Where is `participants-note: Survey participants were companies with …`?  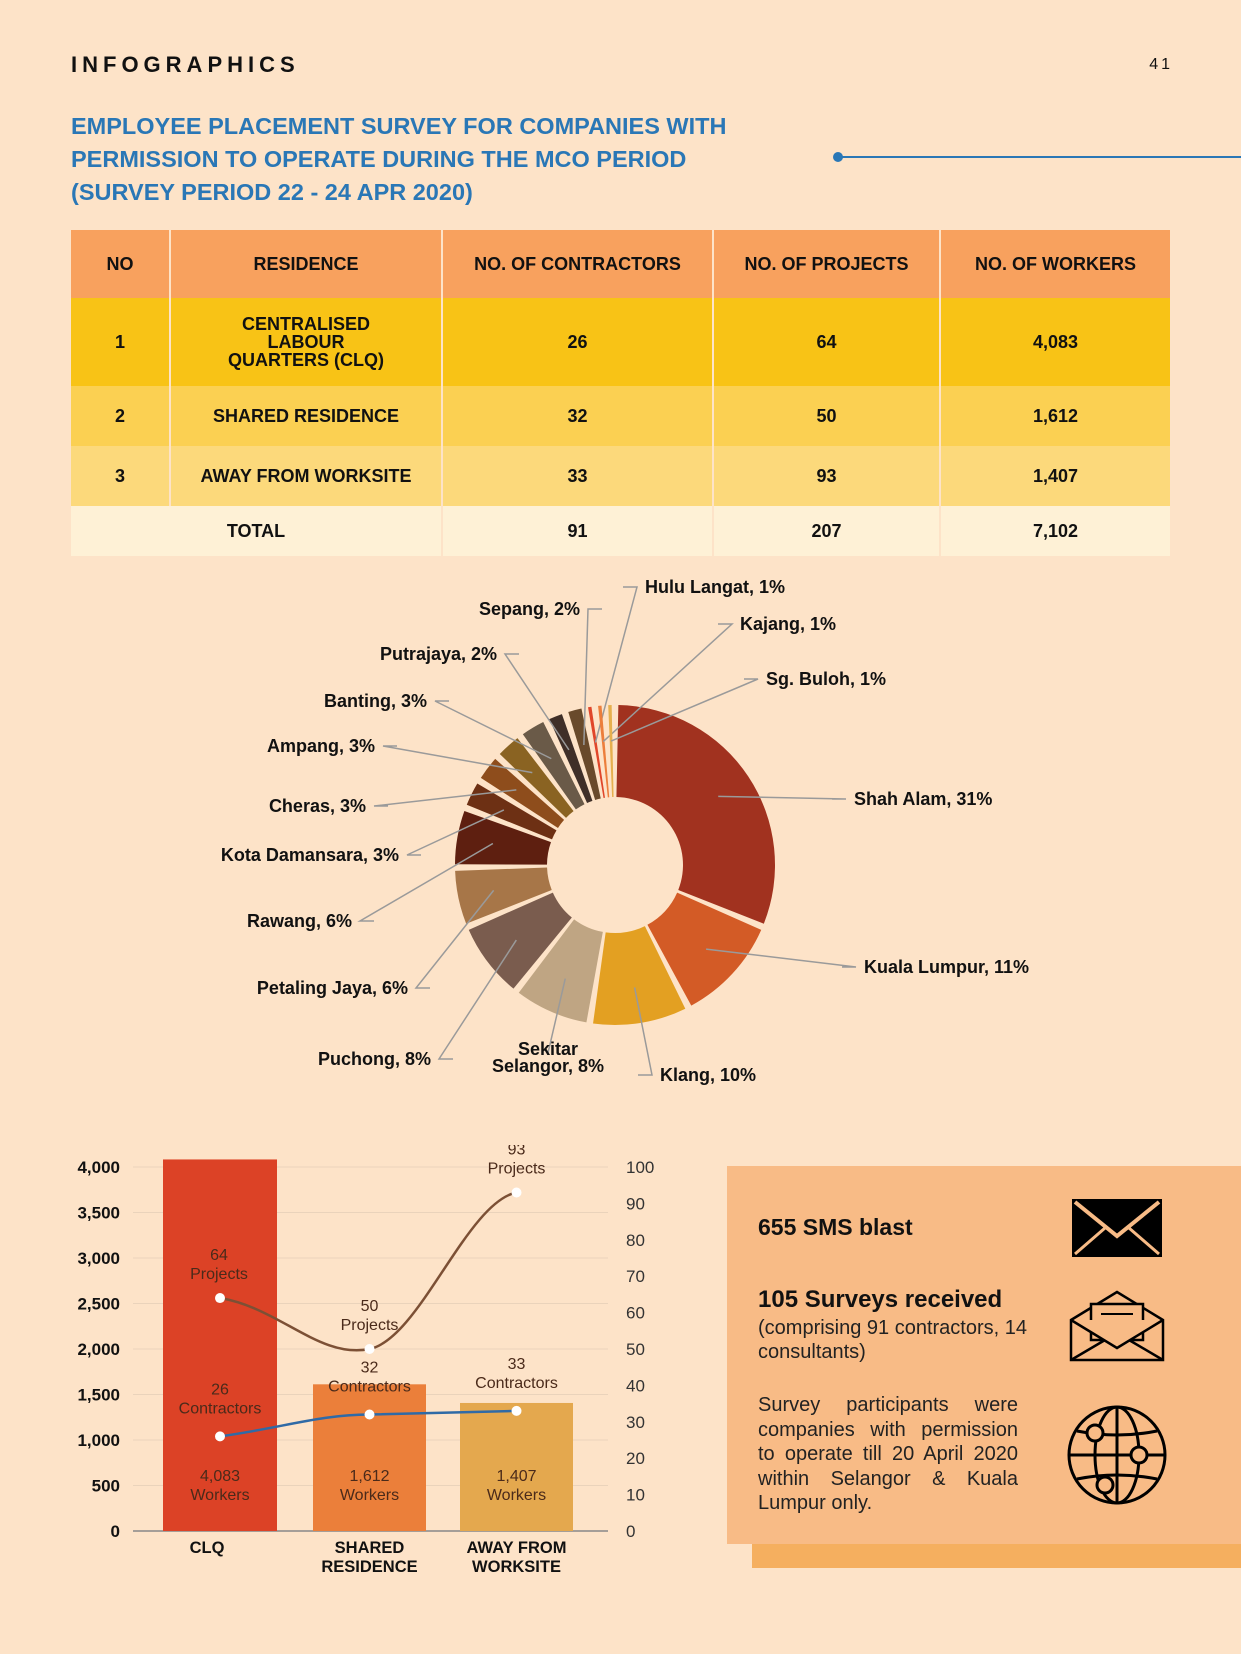
participants-note: Survey participants were companies with … is located at coordinates (888, 1454).